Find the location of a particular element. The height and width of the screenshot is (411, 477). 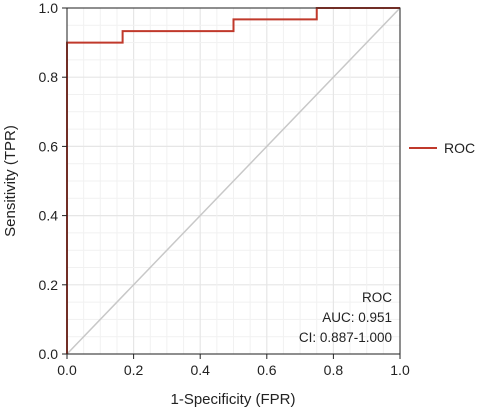

y-tick-label: 0.0 is located at coordinates (49, 354).